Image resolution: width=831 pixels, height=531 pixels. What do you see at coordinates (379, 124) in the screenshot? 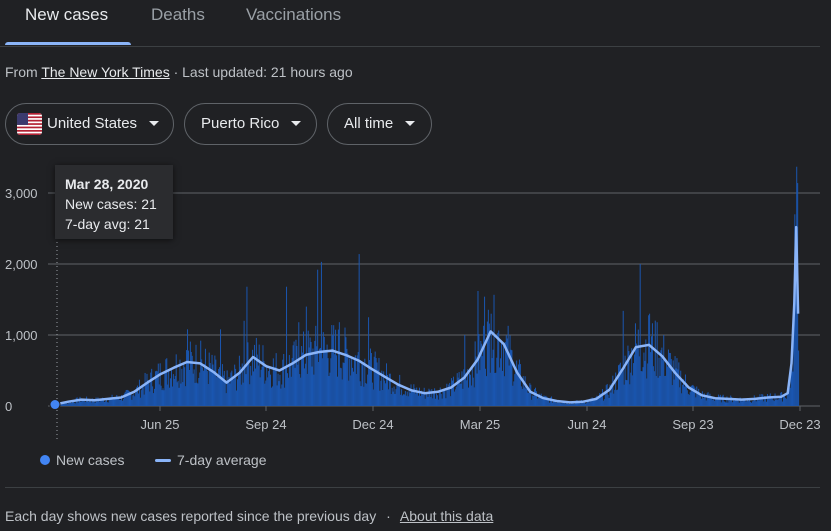
I see `range-dropdown: All time` at bounding box center [379, 124].